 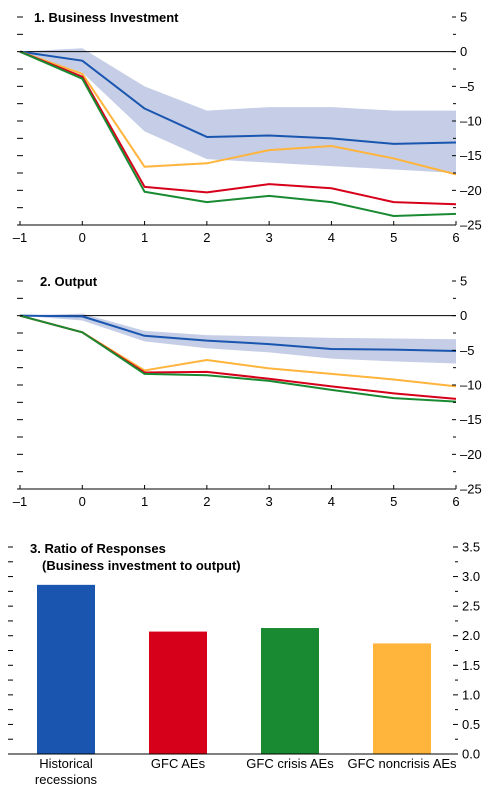 What do you see at coordinates (471, 754) in the screenshot?
I see `y-tick-label: 0.0` at bounding box center [471, 754].